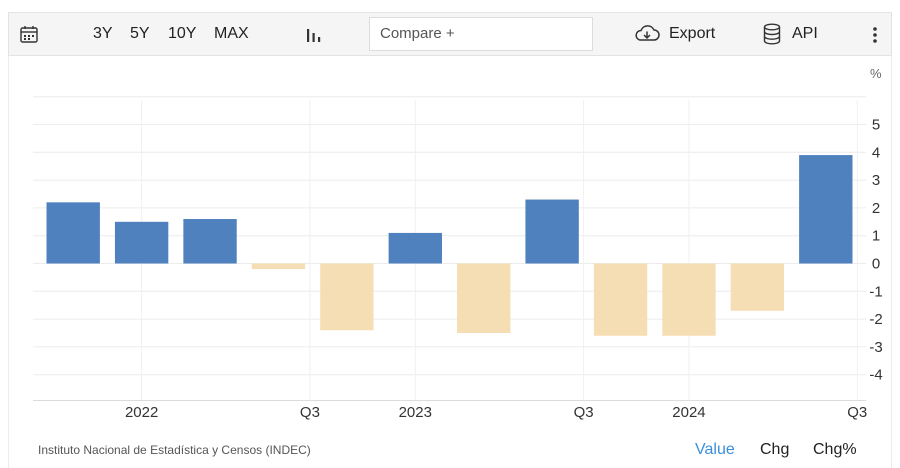 Image resolution: width=900 pixels, height=468 pixels. What do you see at coordinates (876, 180) in the screenshot?
I see `y-tick-label: 3` at bounding box center [876, 180].